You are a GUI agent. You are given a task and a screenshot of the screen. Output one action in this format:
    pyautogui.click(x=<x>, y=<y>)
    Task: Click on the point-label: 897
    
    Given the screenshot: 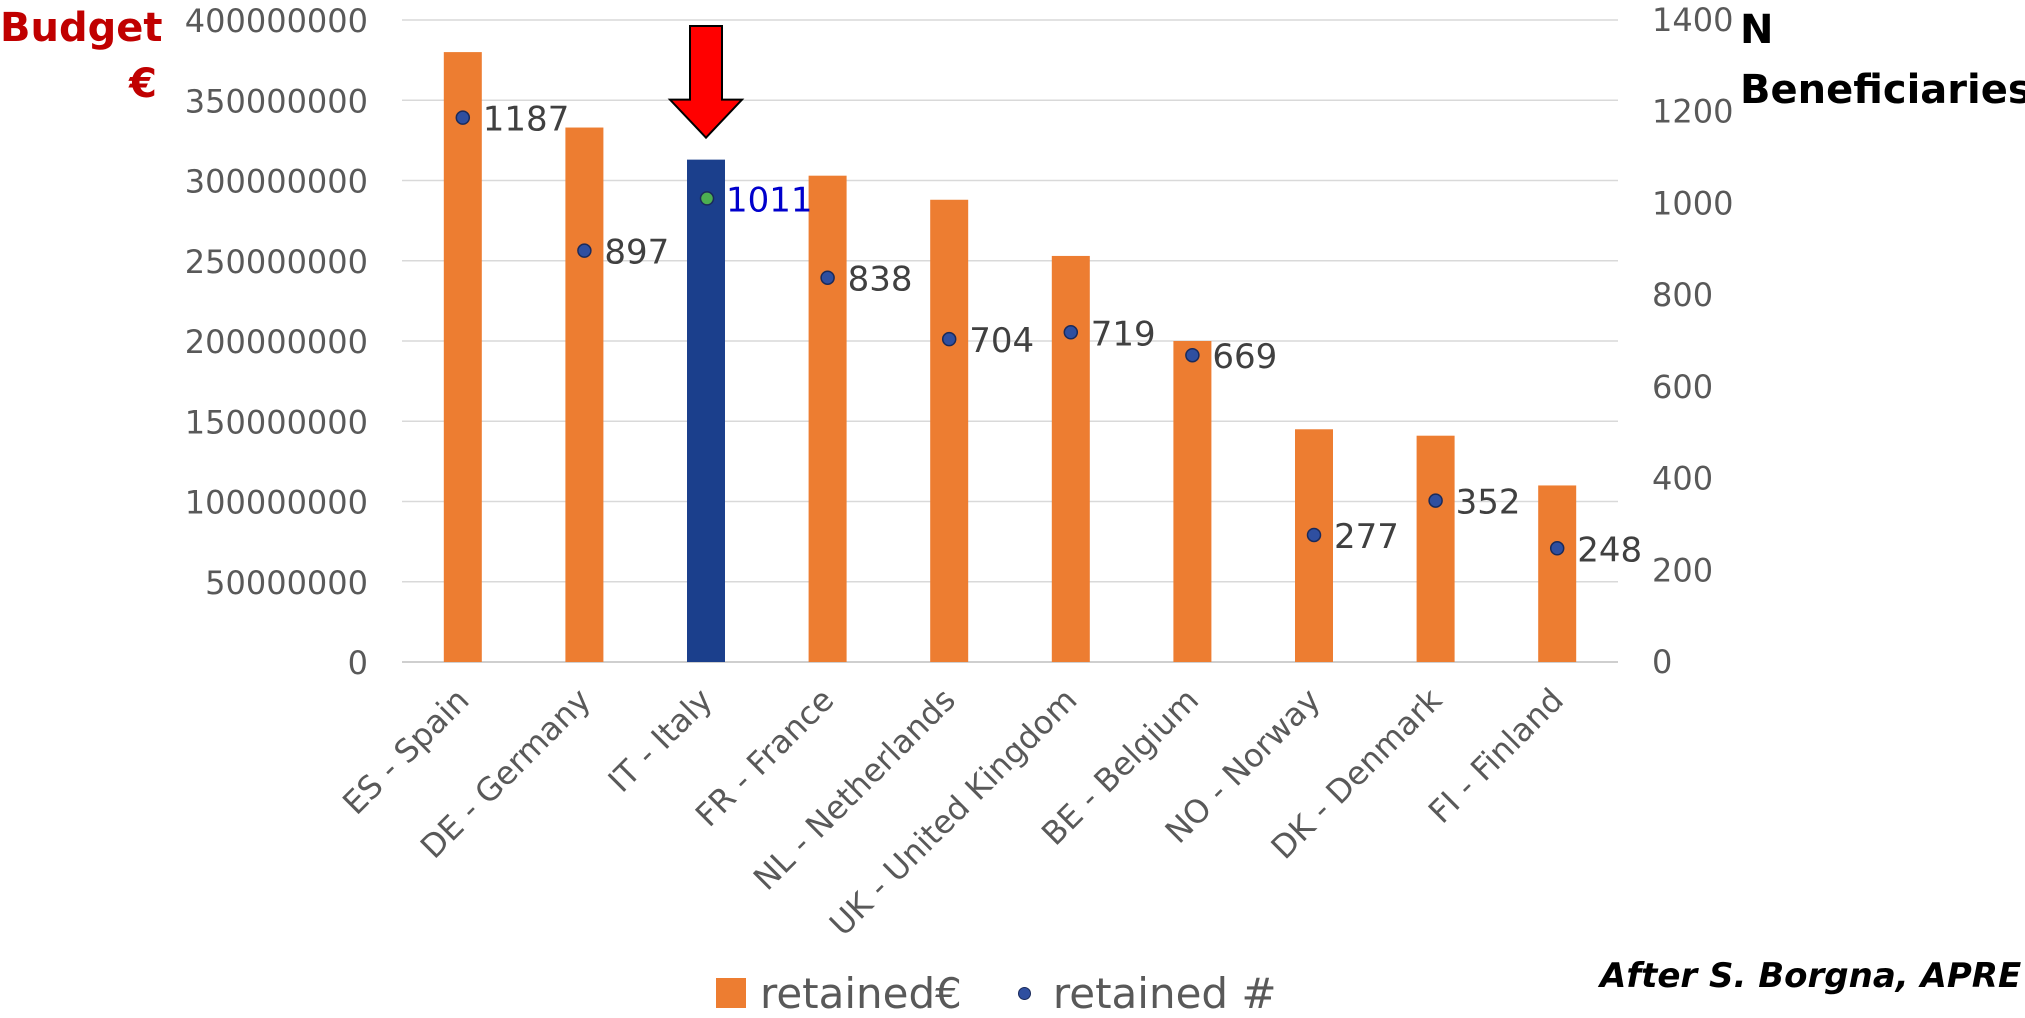 What is the action you would take?
    pyautogui.click(x=636, y=253)
    